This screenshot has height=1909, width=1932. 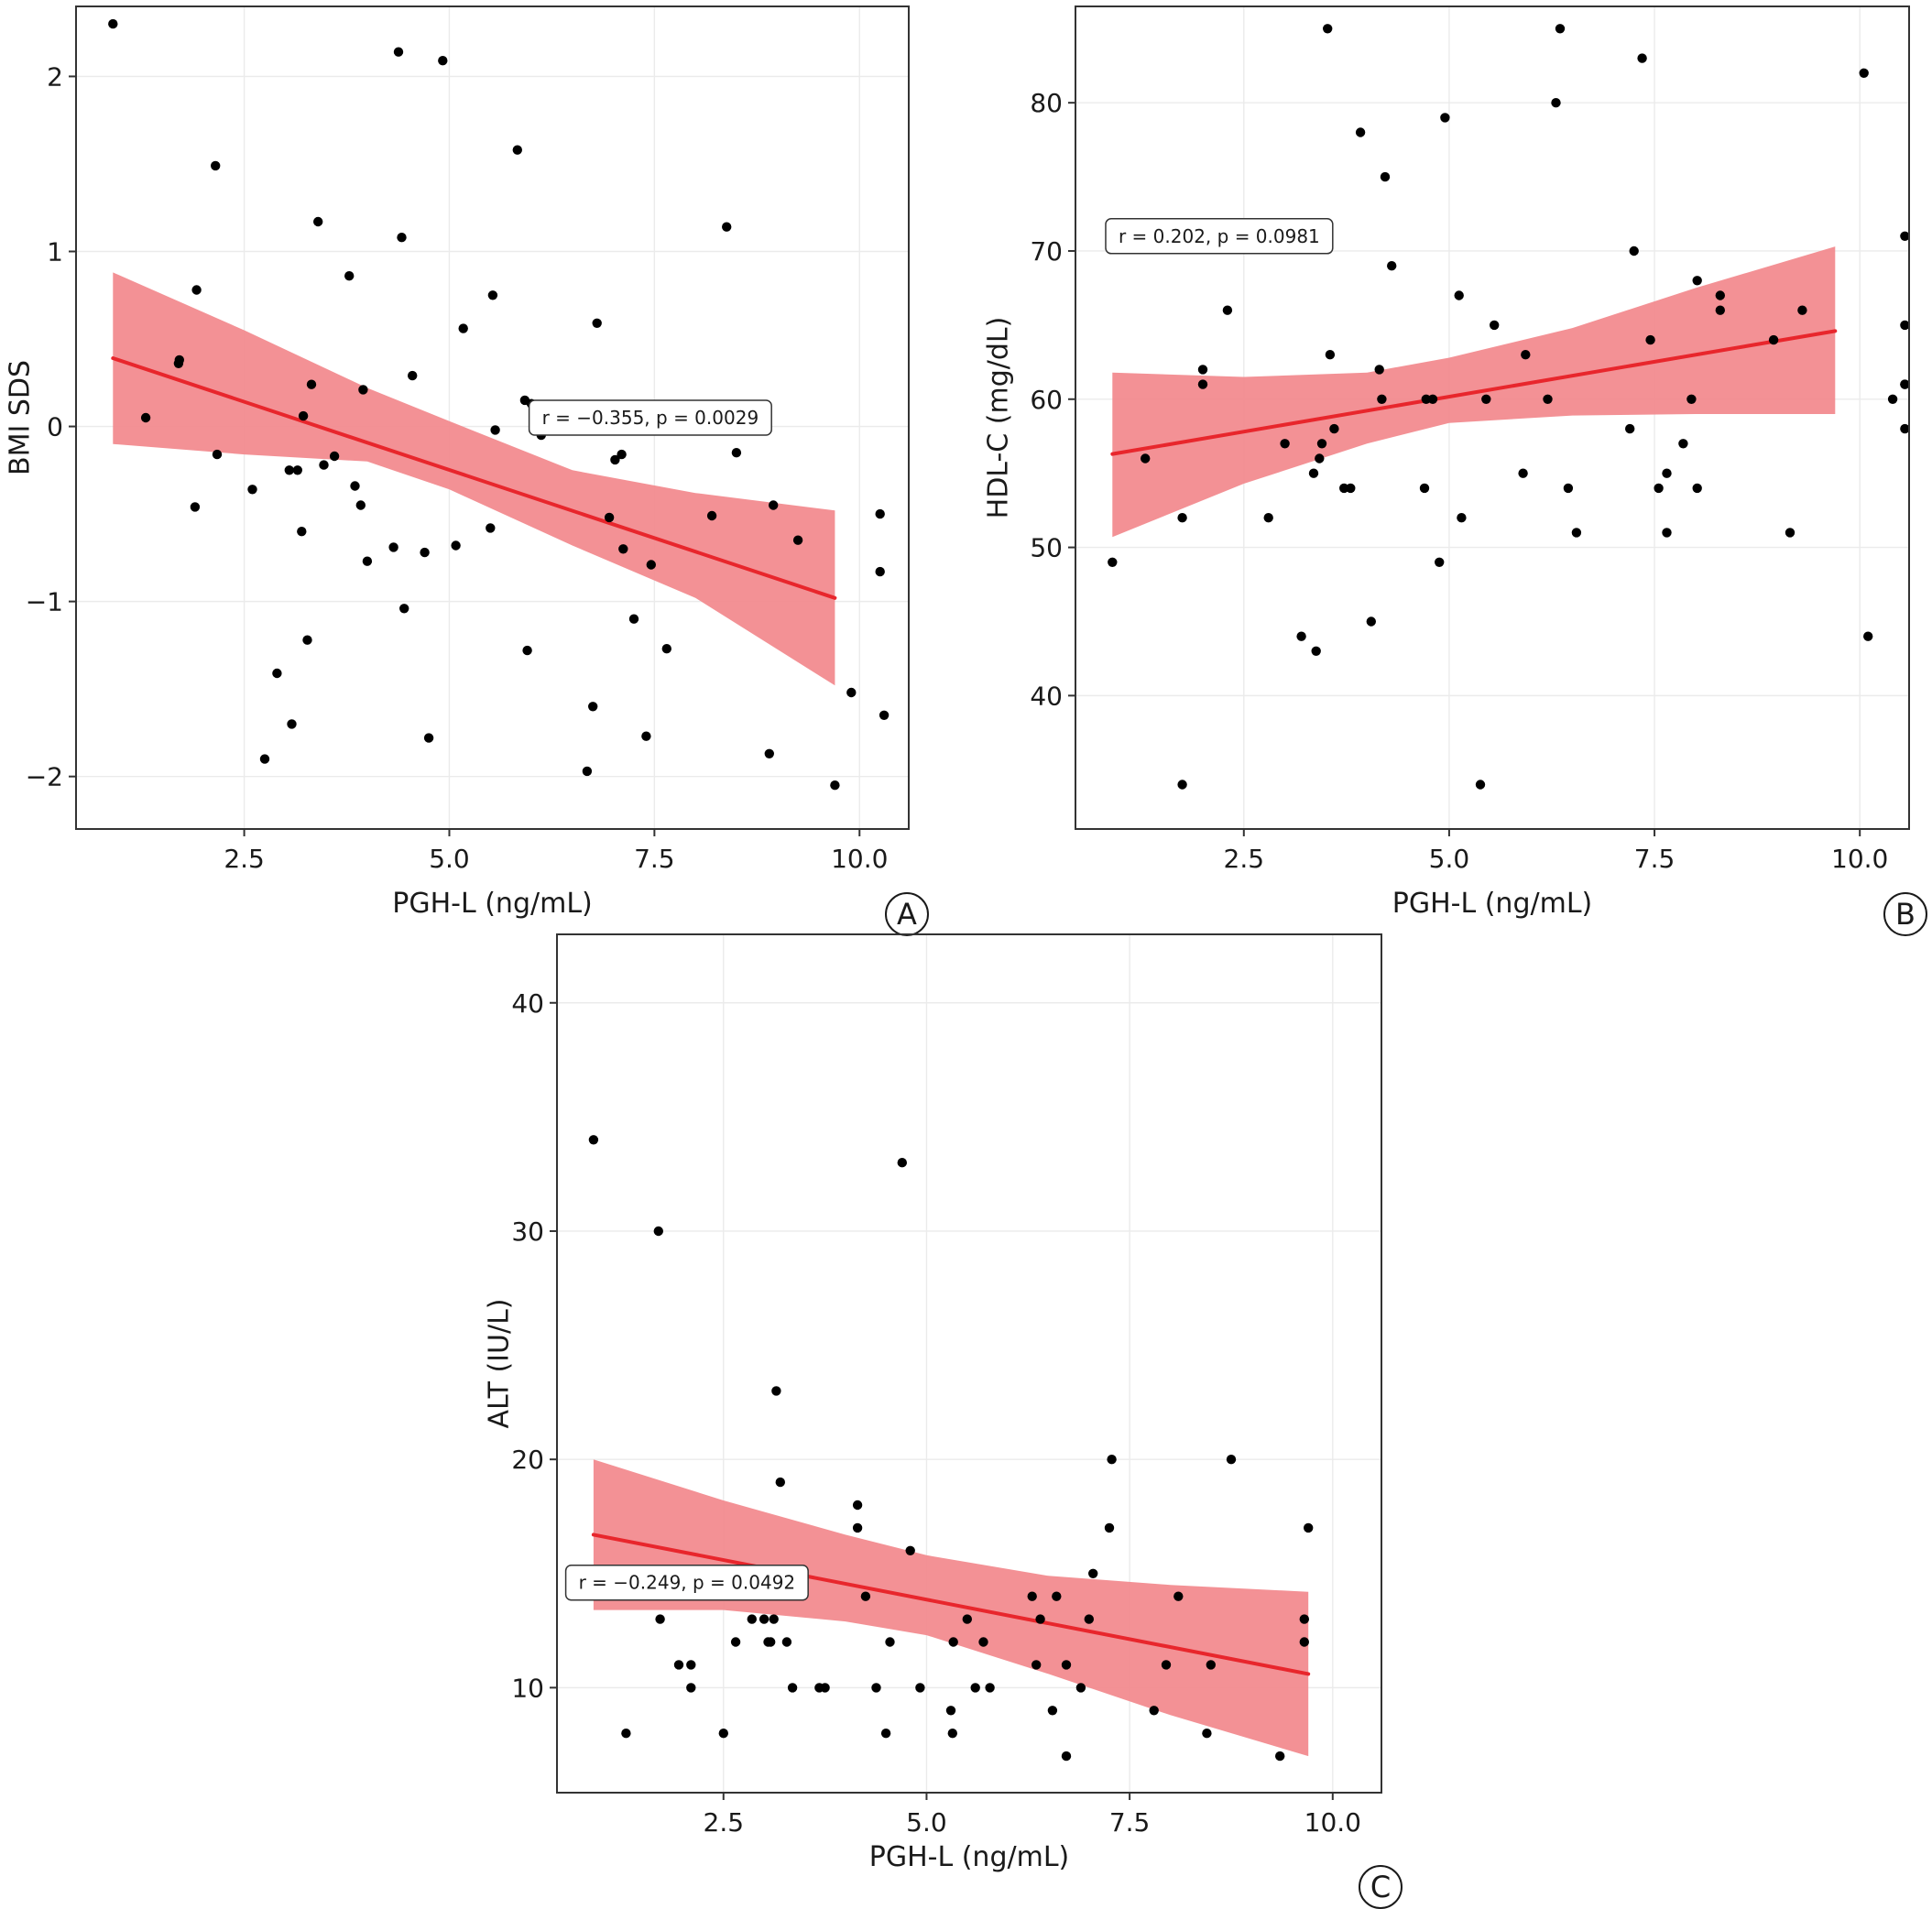 What do you see at coordinates (650, 418) in the screenshot?
I see `panel-a-annotation: r = −0.355, p = 0.0029` at bounding box center [650, 418].